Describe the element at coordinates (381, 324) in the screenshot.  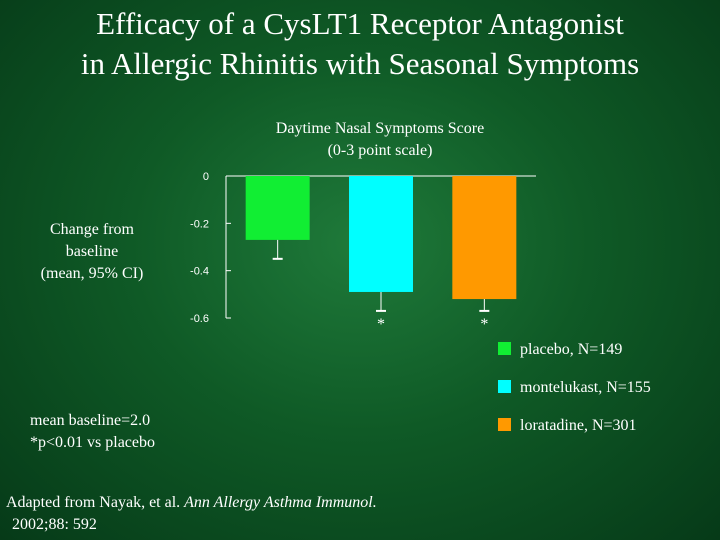
I see `significance-marker-1: *` at that location.